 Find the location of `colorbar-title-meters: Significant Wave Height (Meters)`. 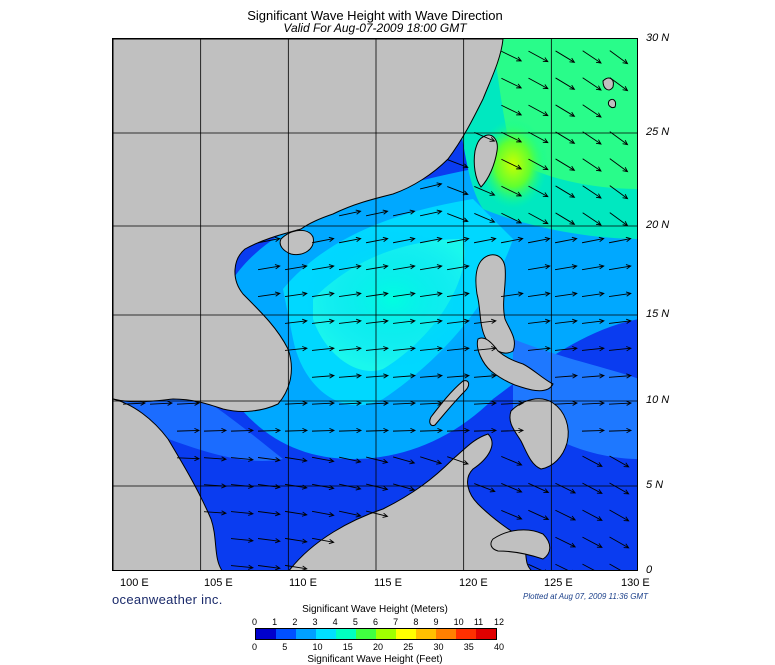

colorbar-title-meters: Significant Wave Height (Meters) is located at coordinates (375, 609).